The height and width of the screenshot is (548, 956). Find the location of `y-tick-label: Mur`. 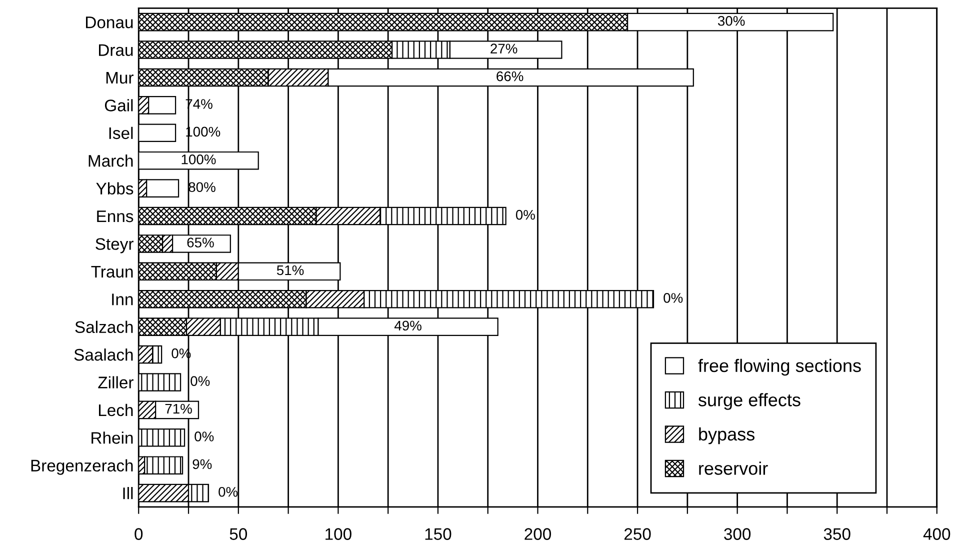

y-tick-label: Mur is located at coordinates (120, 78).